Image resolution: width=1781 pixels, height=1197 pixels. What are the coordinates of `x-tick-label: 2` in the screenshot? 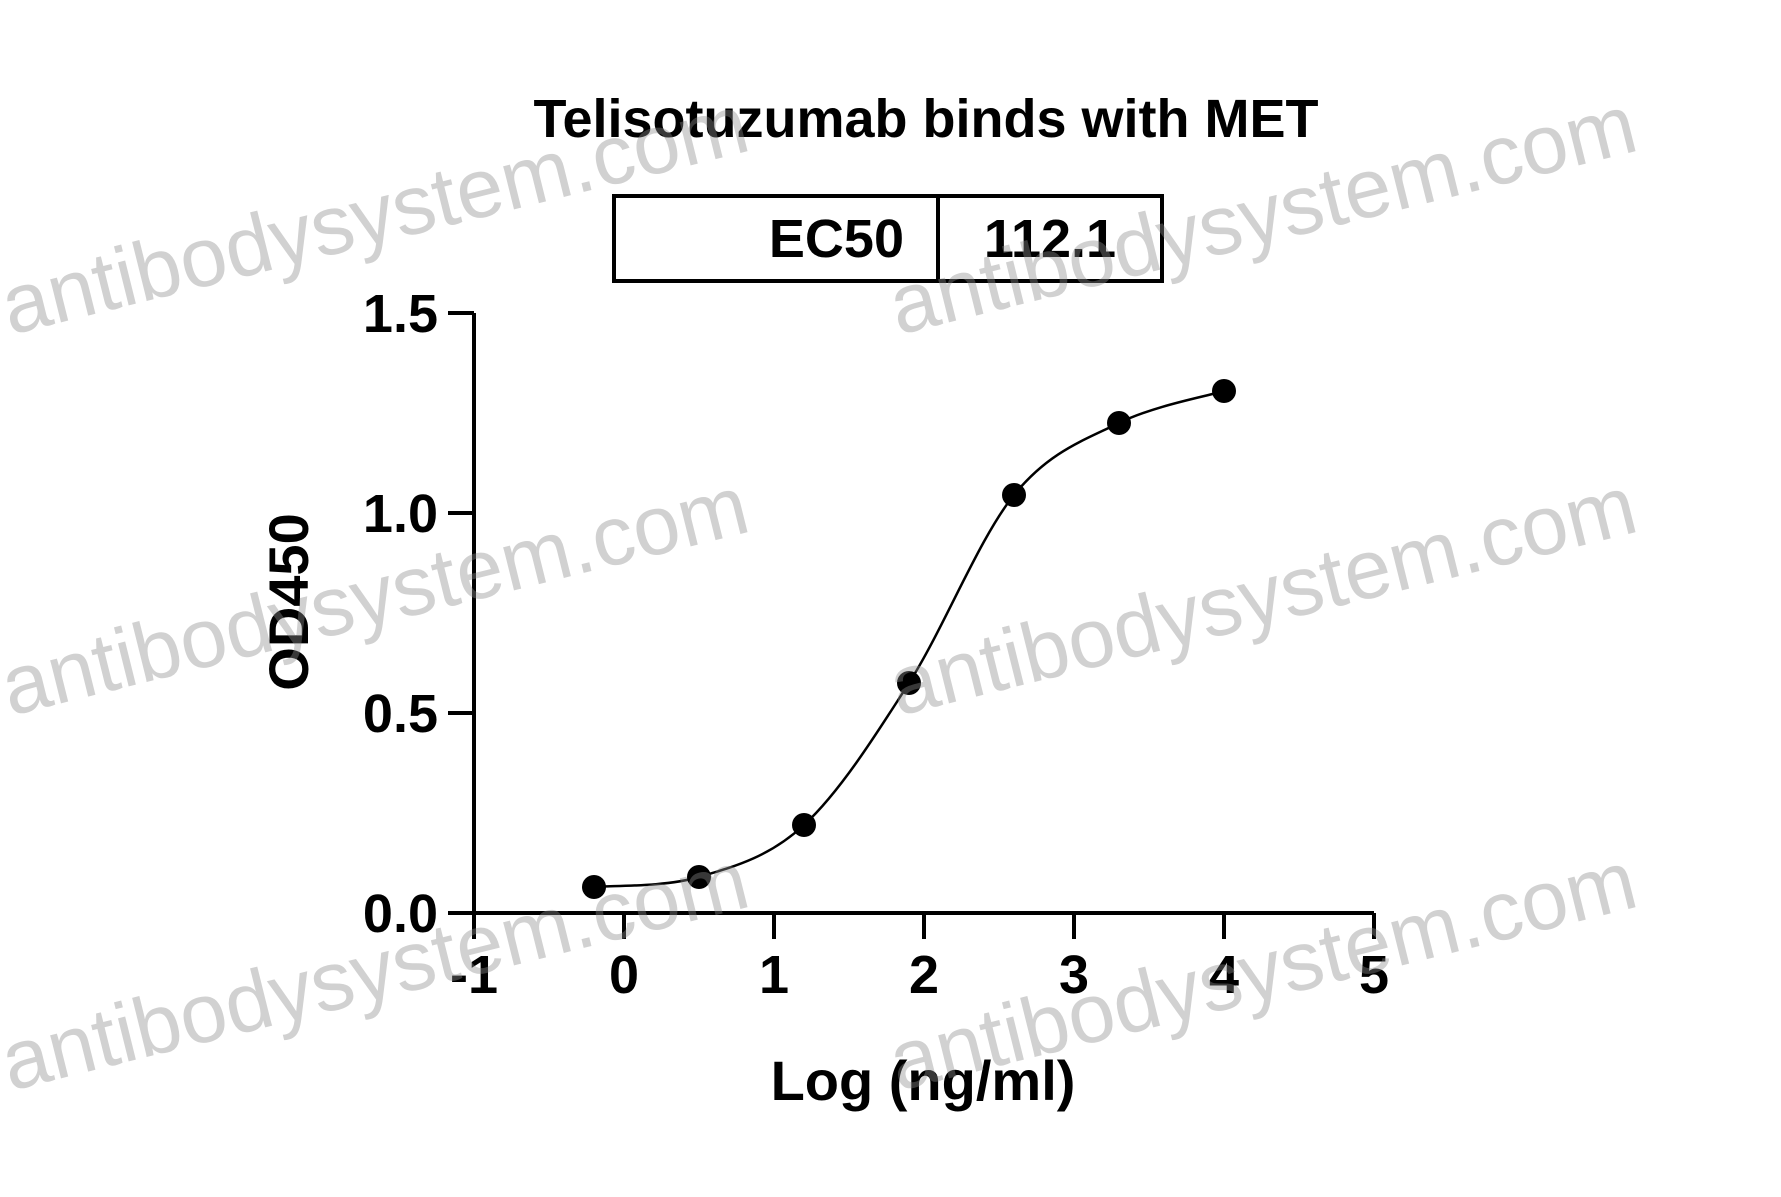 It's located at (924, 975).